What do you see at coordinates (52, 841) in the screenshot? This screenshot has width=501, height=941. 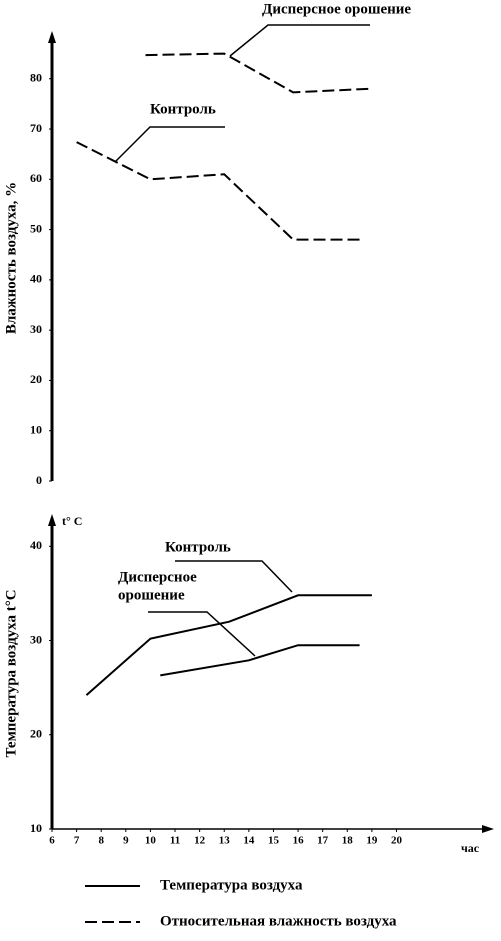 I see `x-tick-label: 6` at bounding box center [52, 841].